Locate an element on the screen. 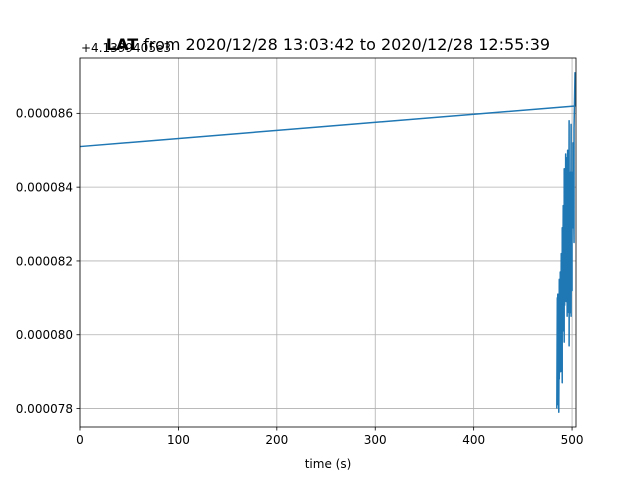 The width and height of the screenshot is (640, 480). y-offset-text: +4.1399405e3 is located at coordinates (126, 48).